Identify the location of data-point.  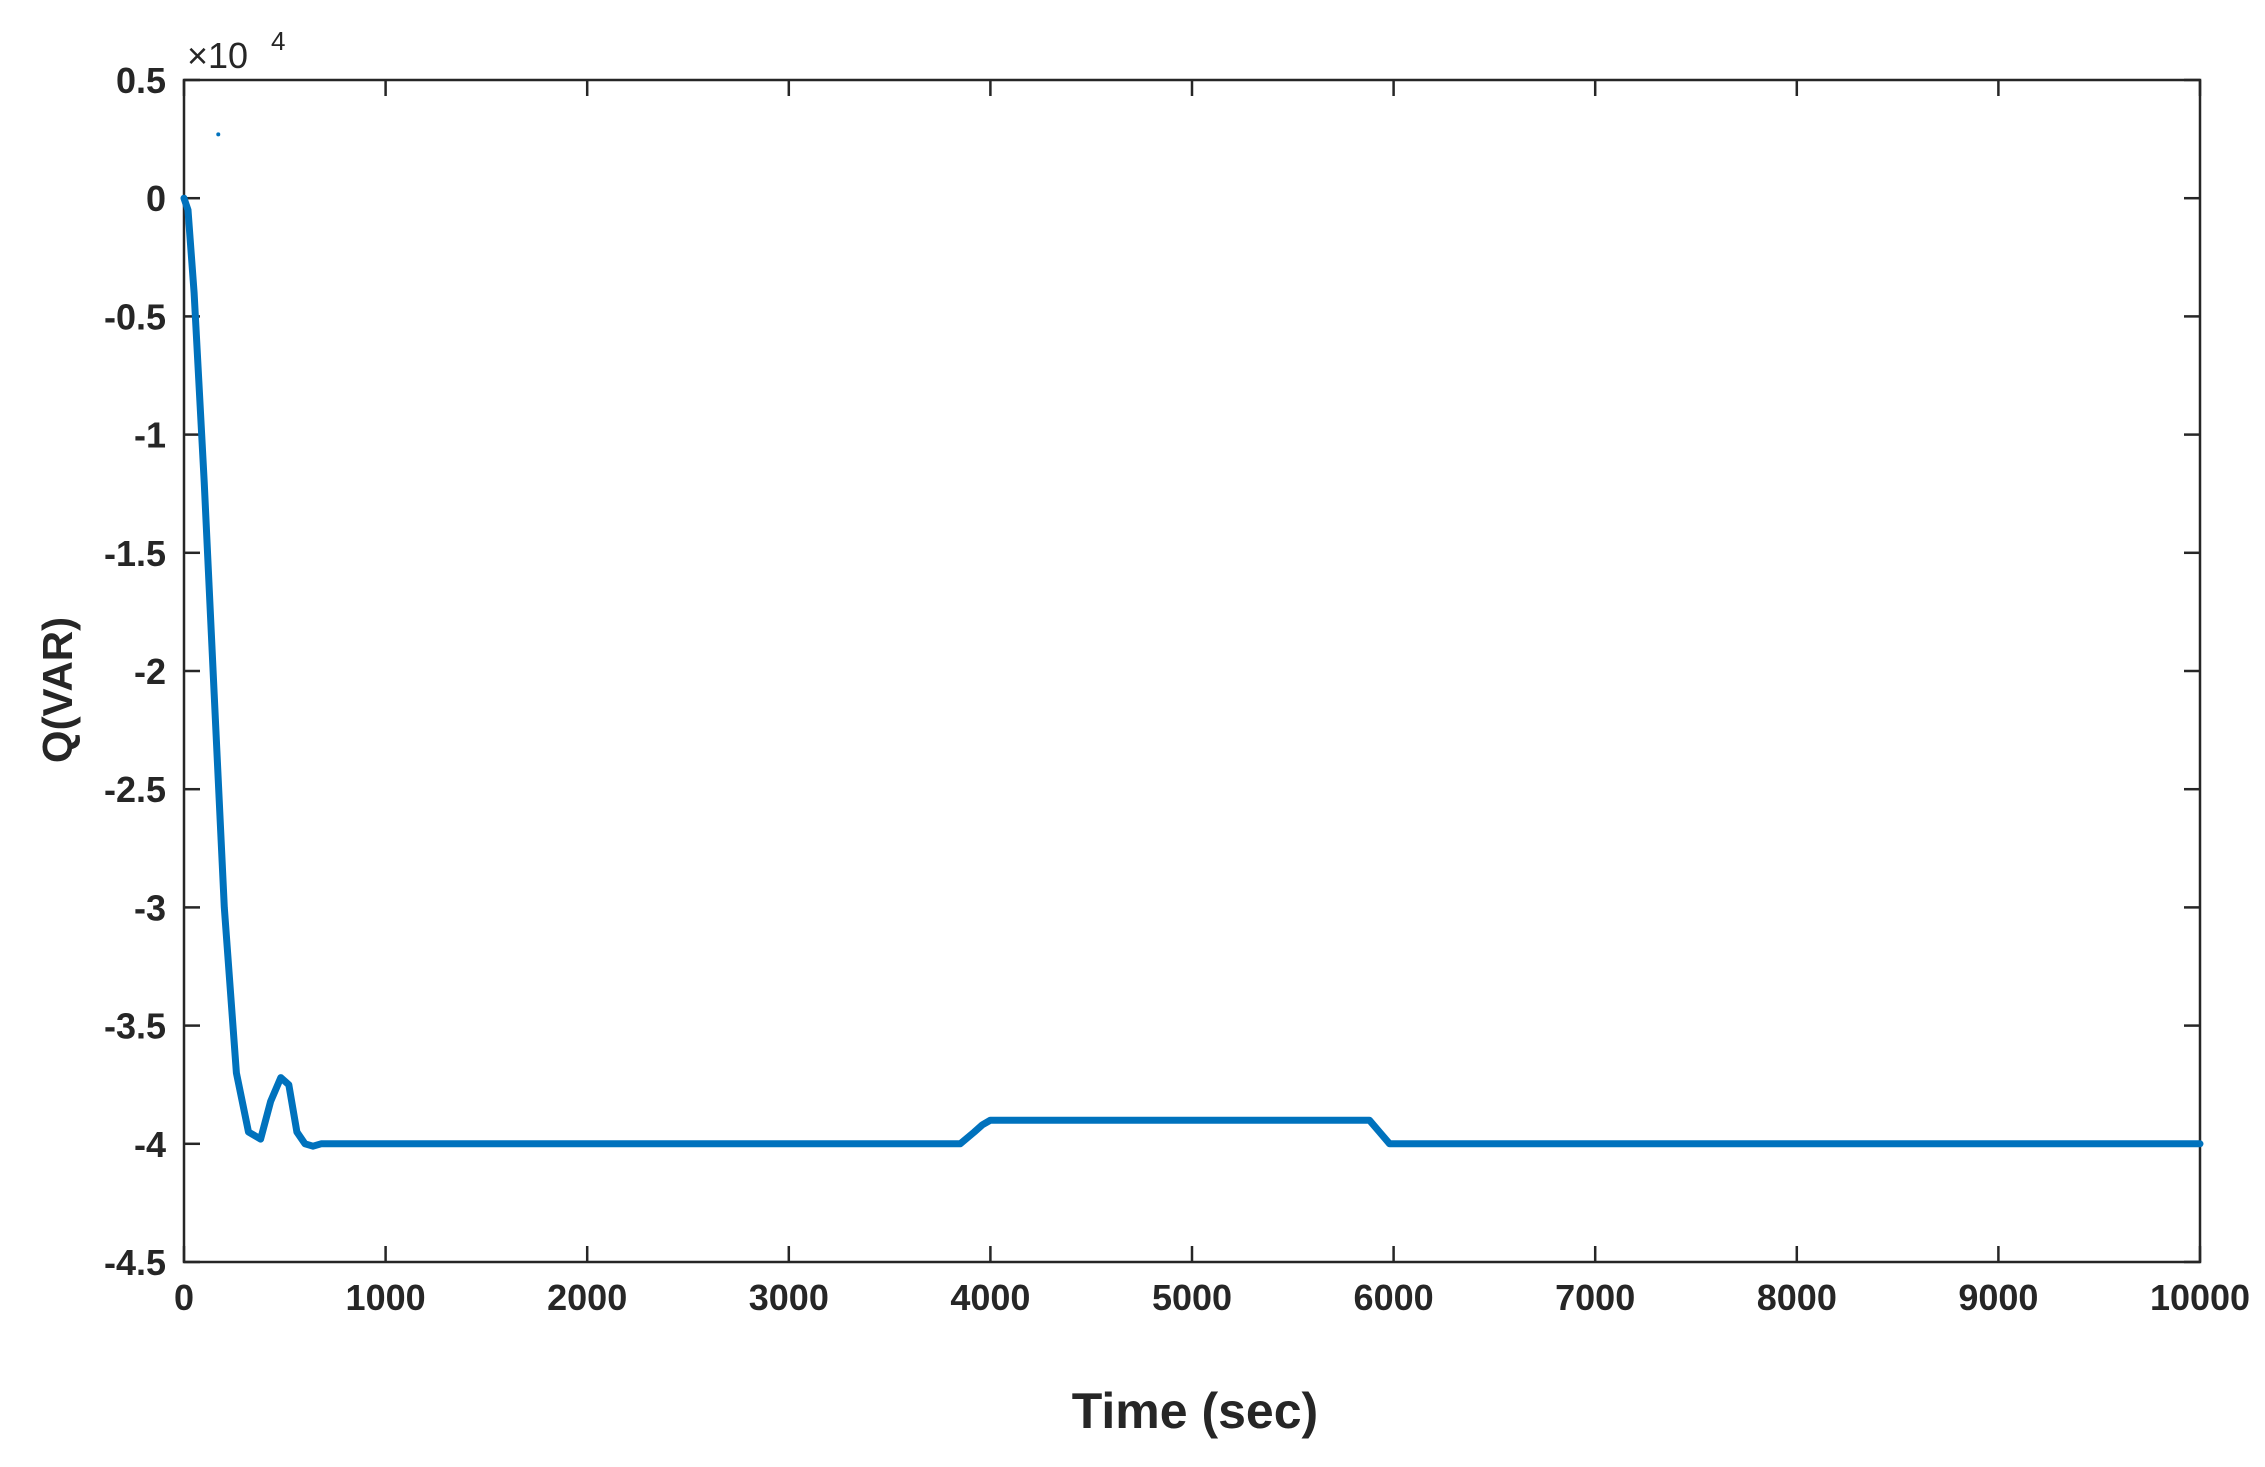
(218, 134).